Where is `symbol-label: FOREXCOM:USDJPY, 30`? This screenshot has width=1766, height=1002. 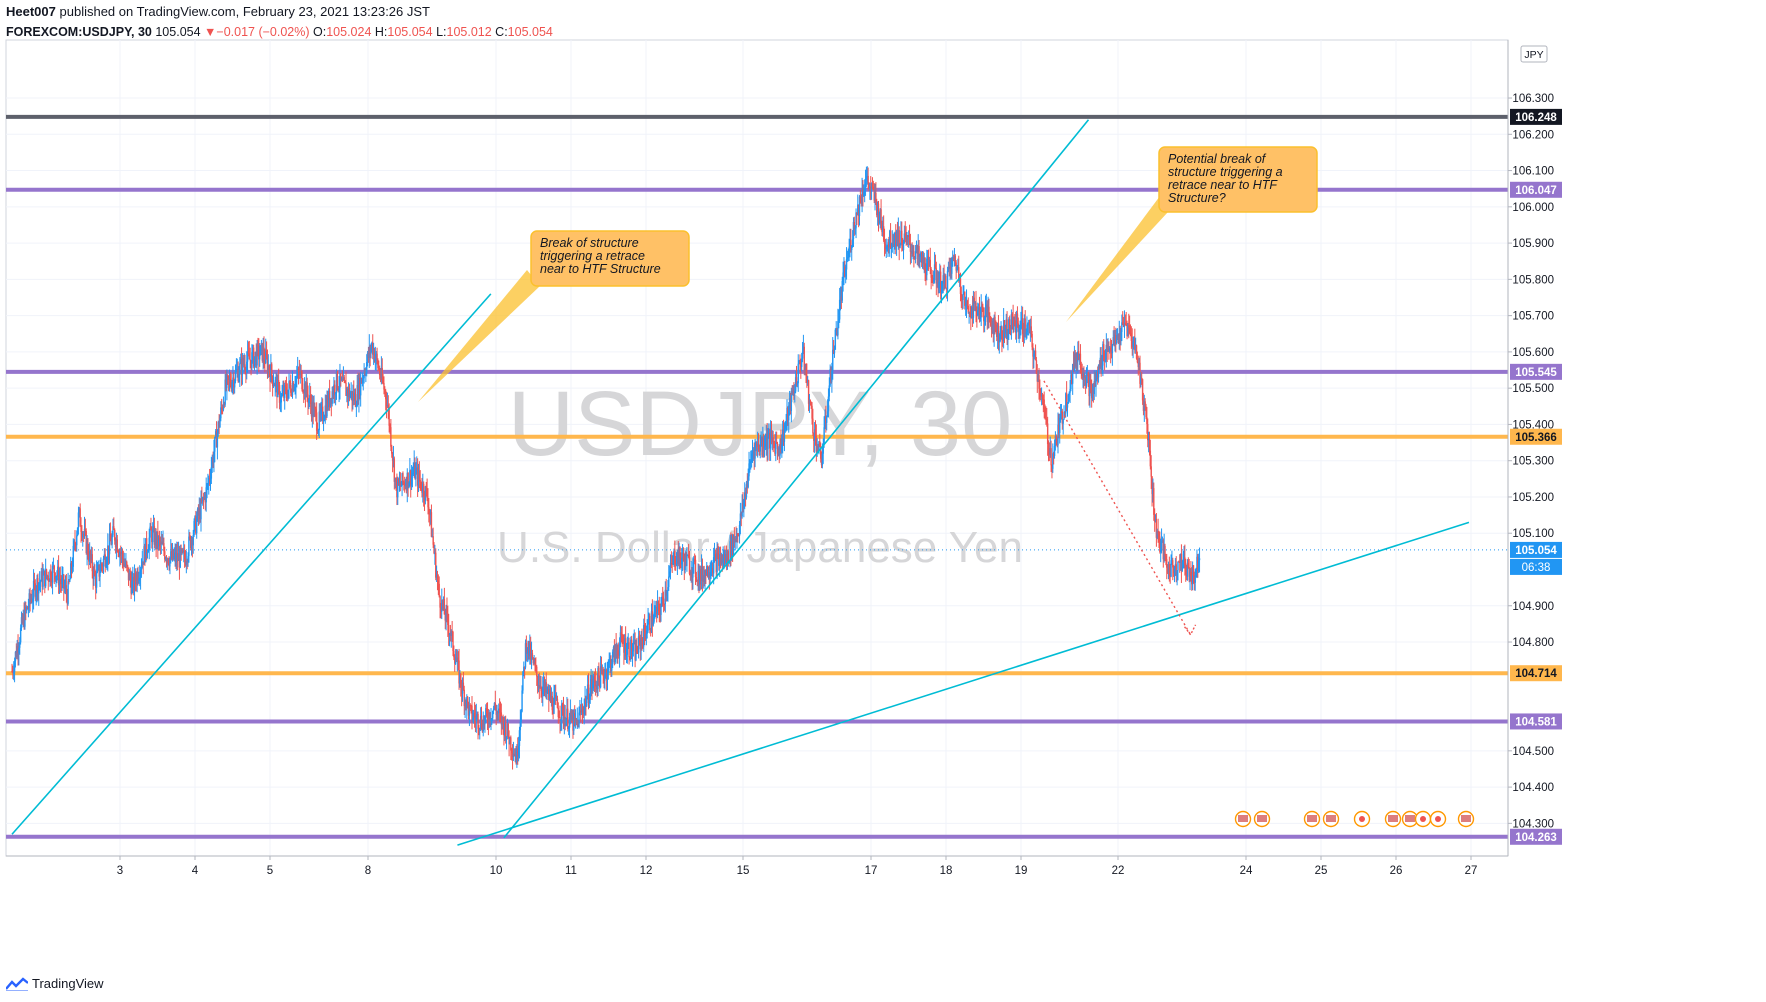
symbol-label: FOREXCOM:USDJPY, 30 is located at coordinates (79, 32).